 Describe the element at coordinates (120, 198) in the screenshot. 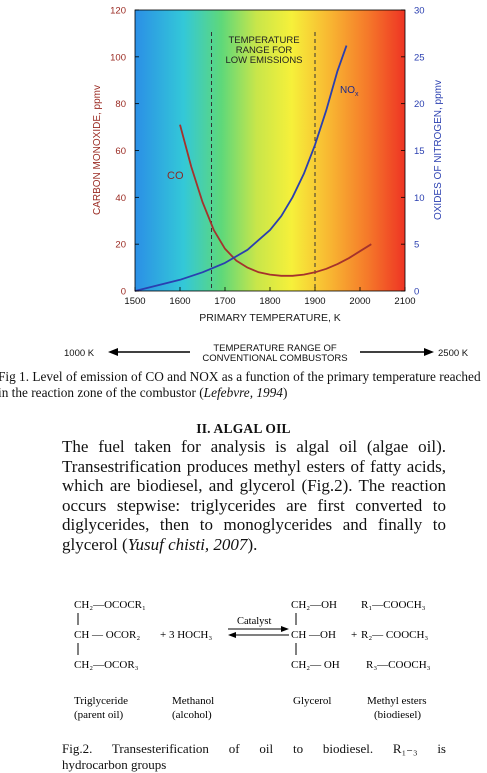

I see `y-left-tick-label: 40` at that location.